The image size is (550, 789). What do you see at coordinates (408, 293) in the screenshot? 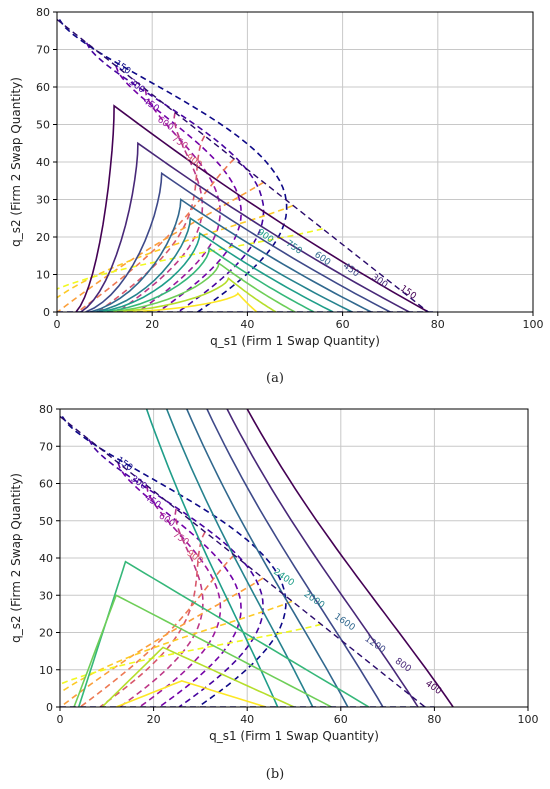
I see `solid-contour-label: 150` at bounding box center [408, 293].